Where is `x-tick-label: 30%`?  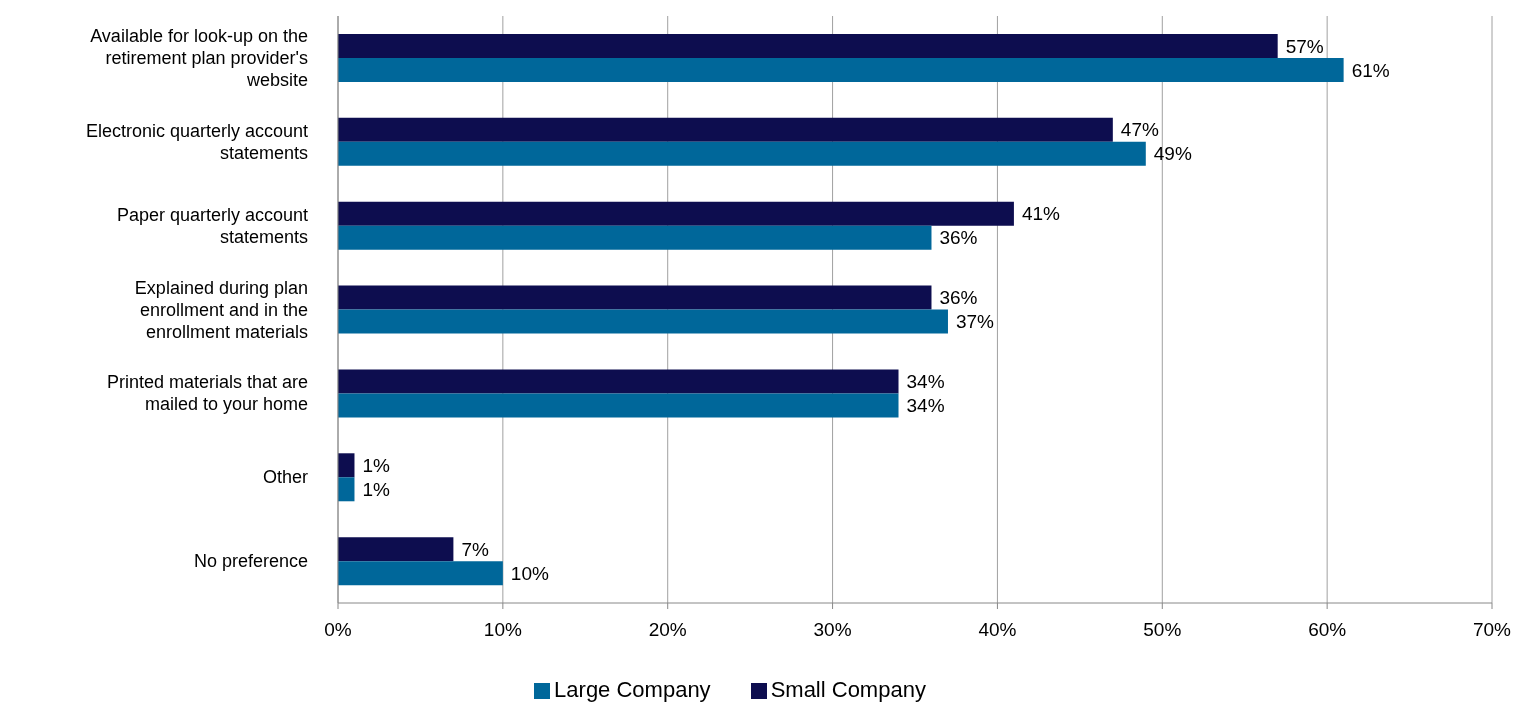 x-tick-label: 30% is located at coordinates (832, 630).